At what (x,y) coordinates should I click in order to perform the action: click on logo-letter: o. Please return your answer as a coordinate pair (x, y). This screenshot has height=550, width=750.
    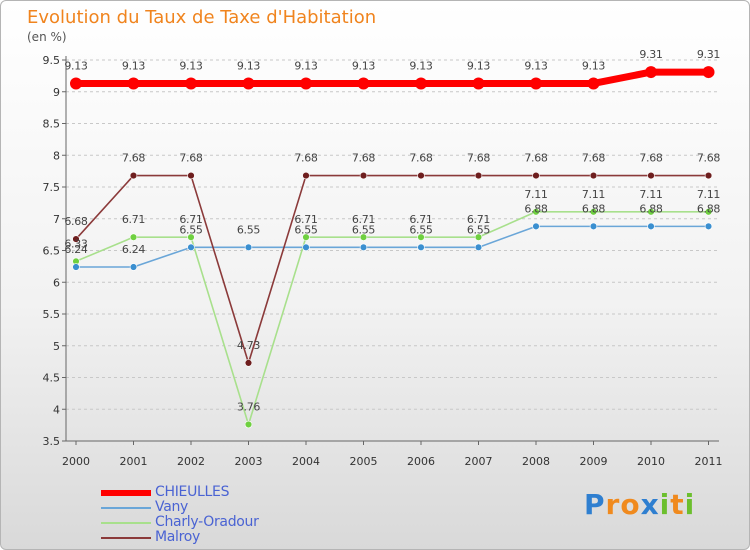
    Looking at the image, I should click on (630, 504).